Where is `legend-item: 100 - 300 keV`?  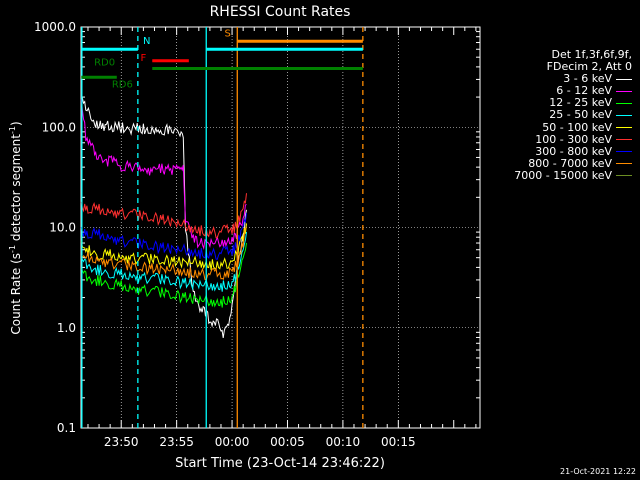 legend-item: 100 - 300 keV is located at coordinates (564, 139).